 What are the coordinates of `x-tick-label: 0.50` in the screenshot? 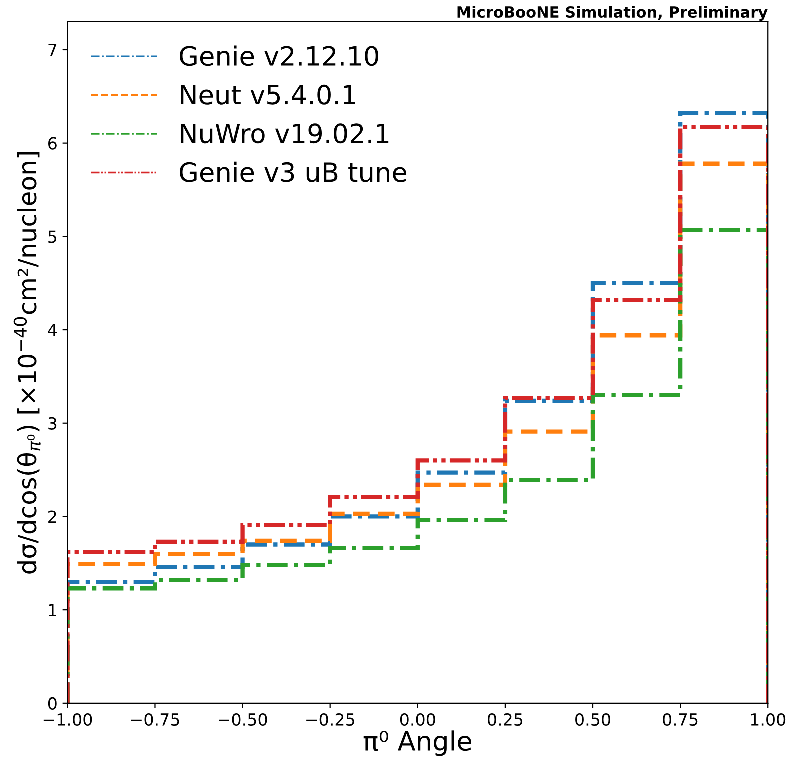 It's located at (593, 719).